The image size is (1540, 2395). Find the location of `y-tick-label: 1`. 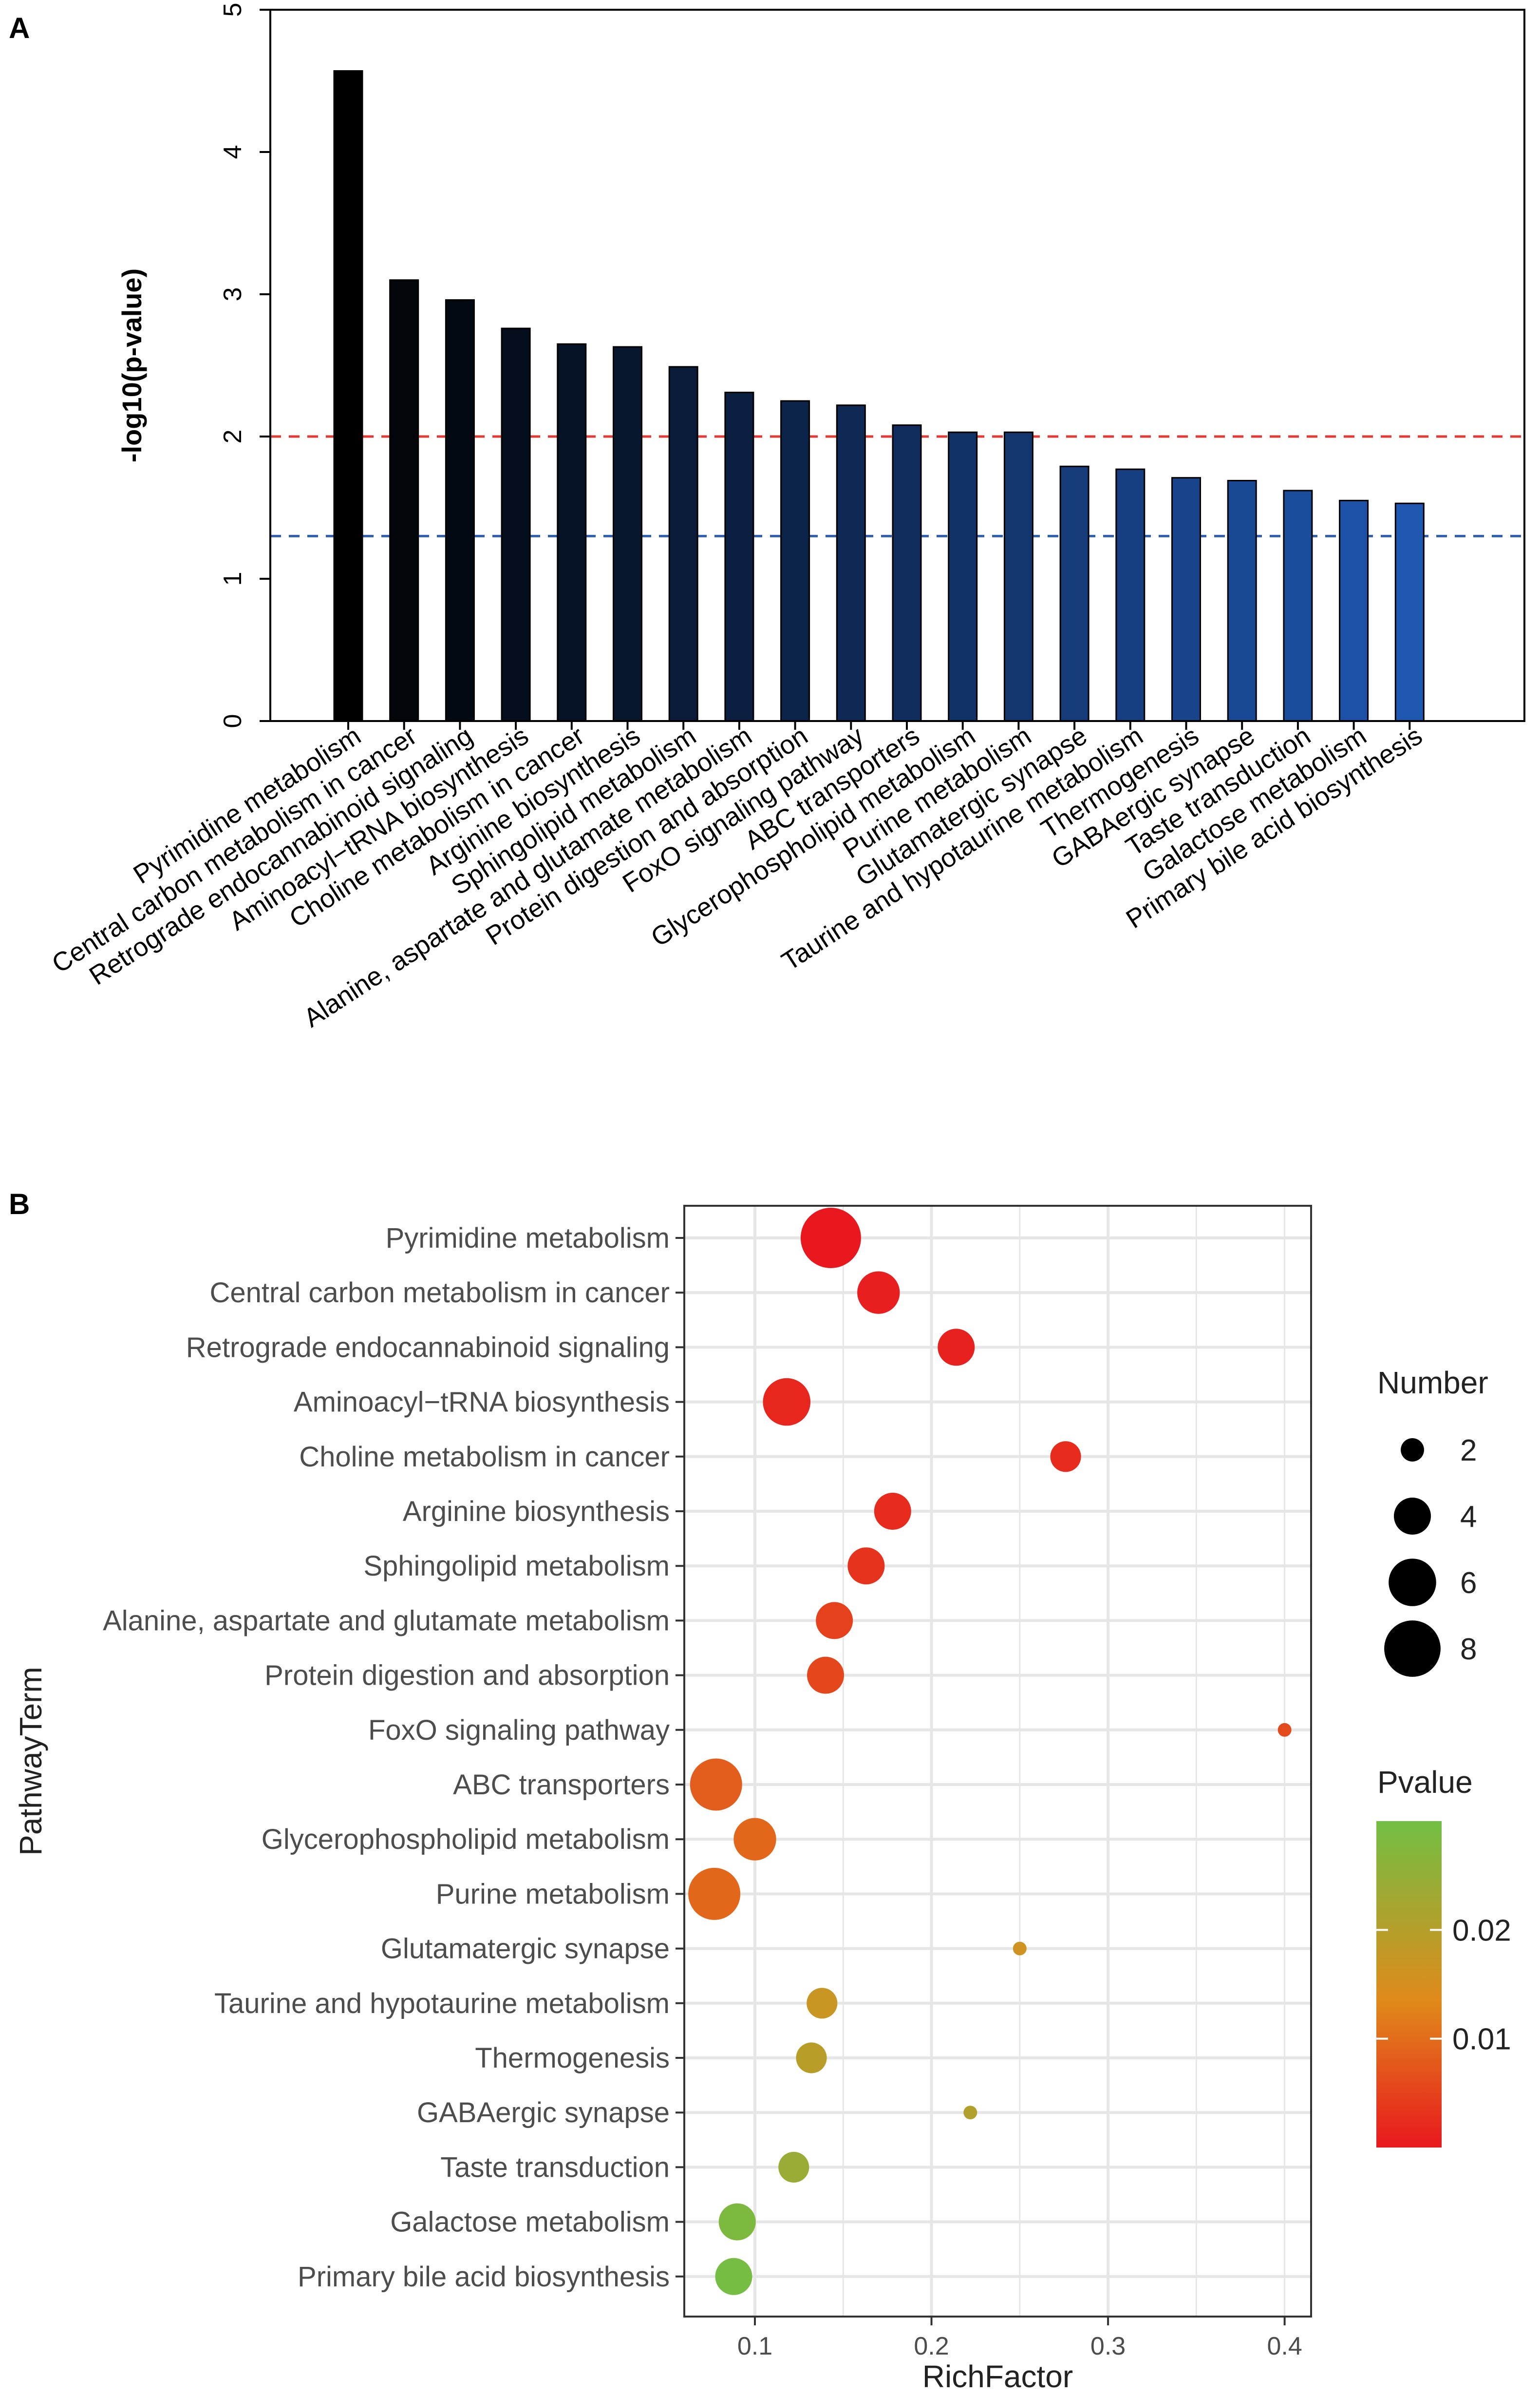

y-tick-label: 1 is located at coordinates (233, 579).